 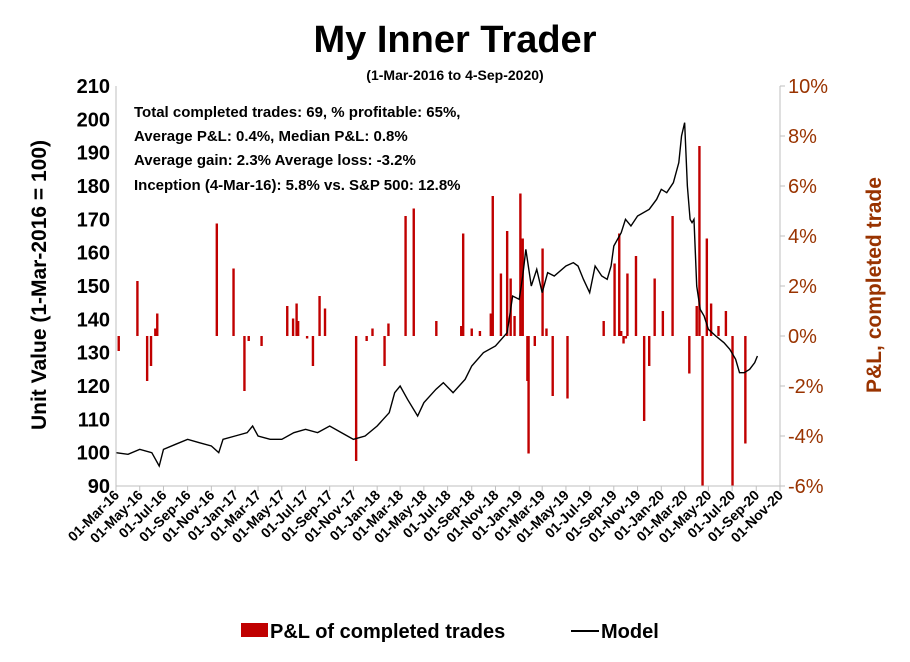 I want to click on chart-subtitle: (1-Mar-2016 to 4-Sep-2020), so click(x=454, y=75).